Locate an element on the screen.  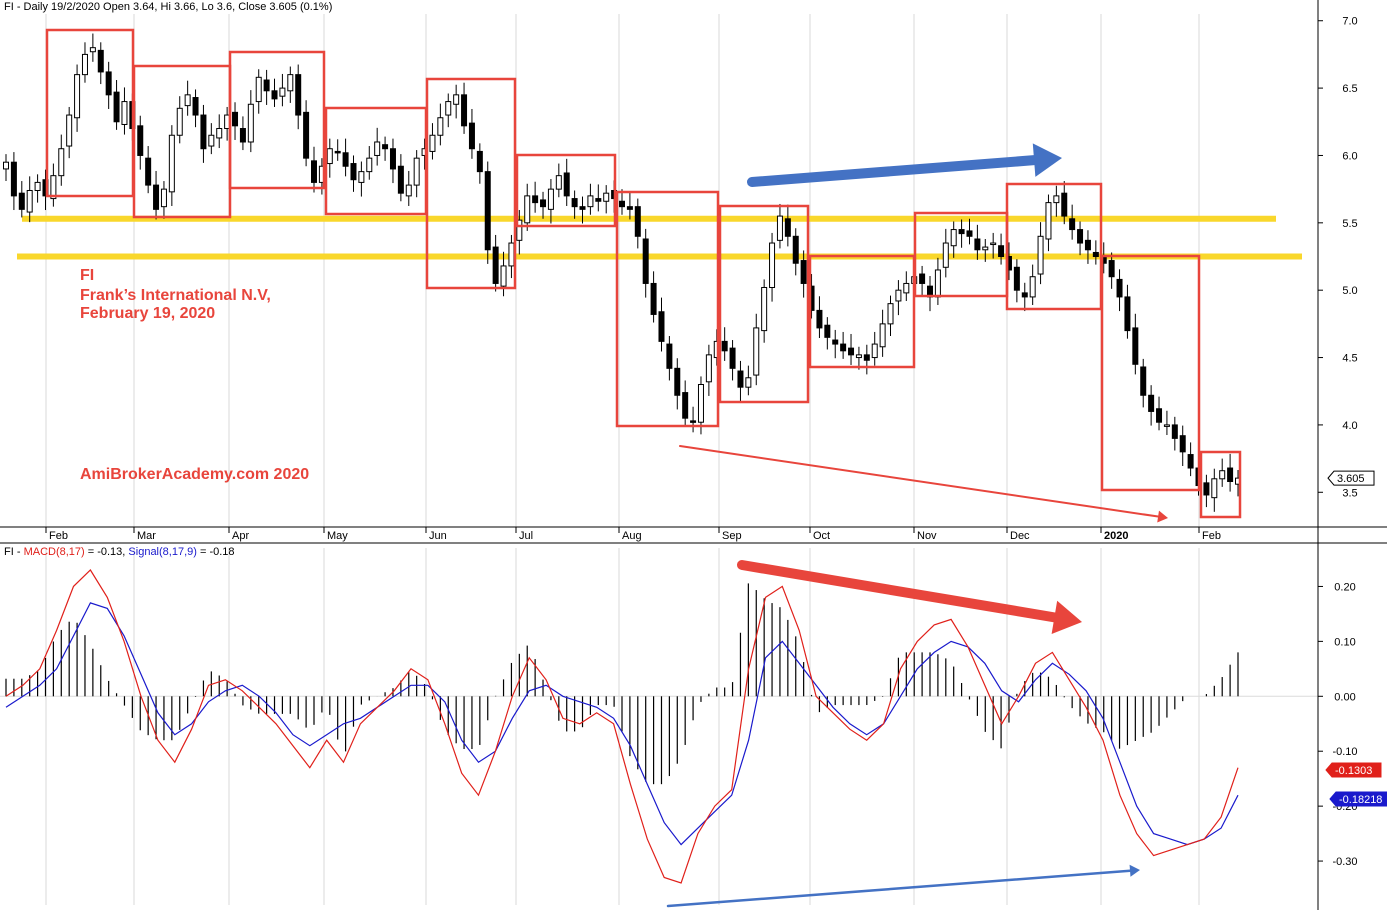
uptrend-arrow is located at coordinates (893, 171).